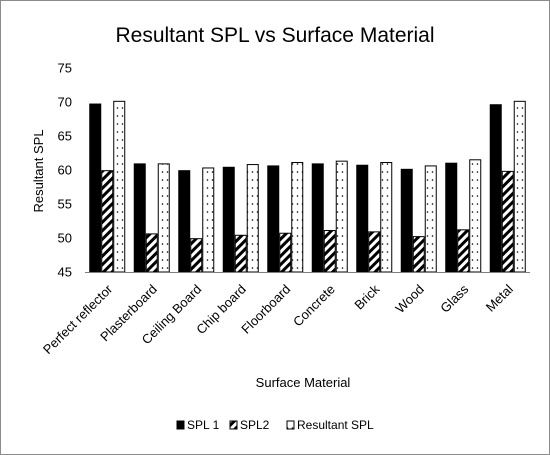 The height and width of the screenshot is (455, 550). What do you see at coordinates (274, 35) in the screenshot?
I see `chart-title: Resultant SPL vs Surface Material` at bounding box center [274, 35].